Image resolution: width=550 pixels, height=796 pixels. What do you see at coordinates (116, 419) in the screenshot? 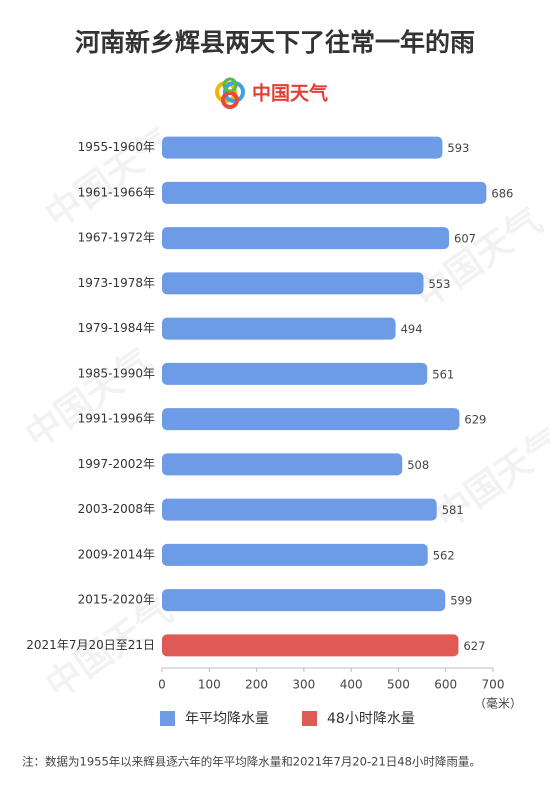
I see `y-tick-label: 1991-1996年` at bounding box center [116, 419].